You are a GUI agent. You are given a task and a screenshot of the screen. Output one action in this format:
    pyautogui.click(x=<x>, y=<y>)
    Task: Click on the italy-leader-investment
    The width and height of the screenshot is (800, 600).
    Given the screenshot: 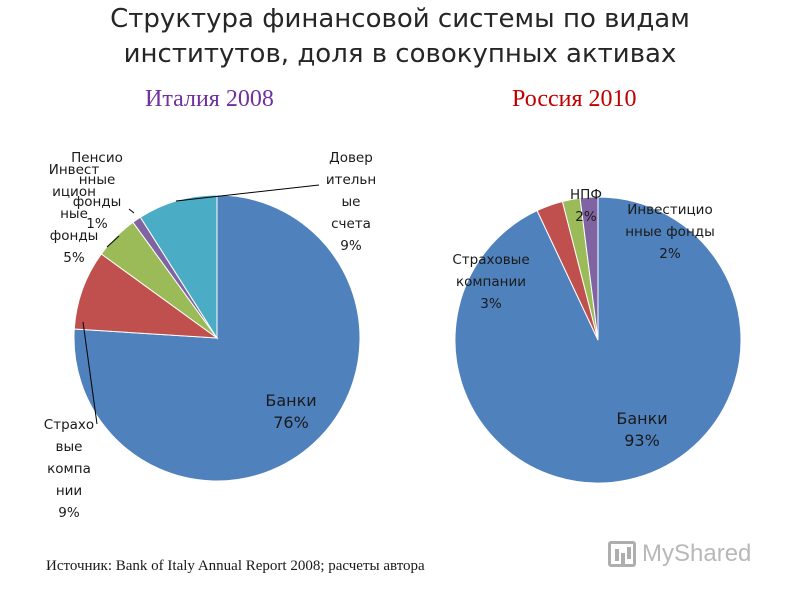 What is the action you would take?
    pyautogui.click(x=113, y=241)
    